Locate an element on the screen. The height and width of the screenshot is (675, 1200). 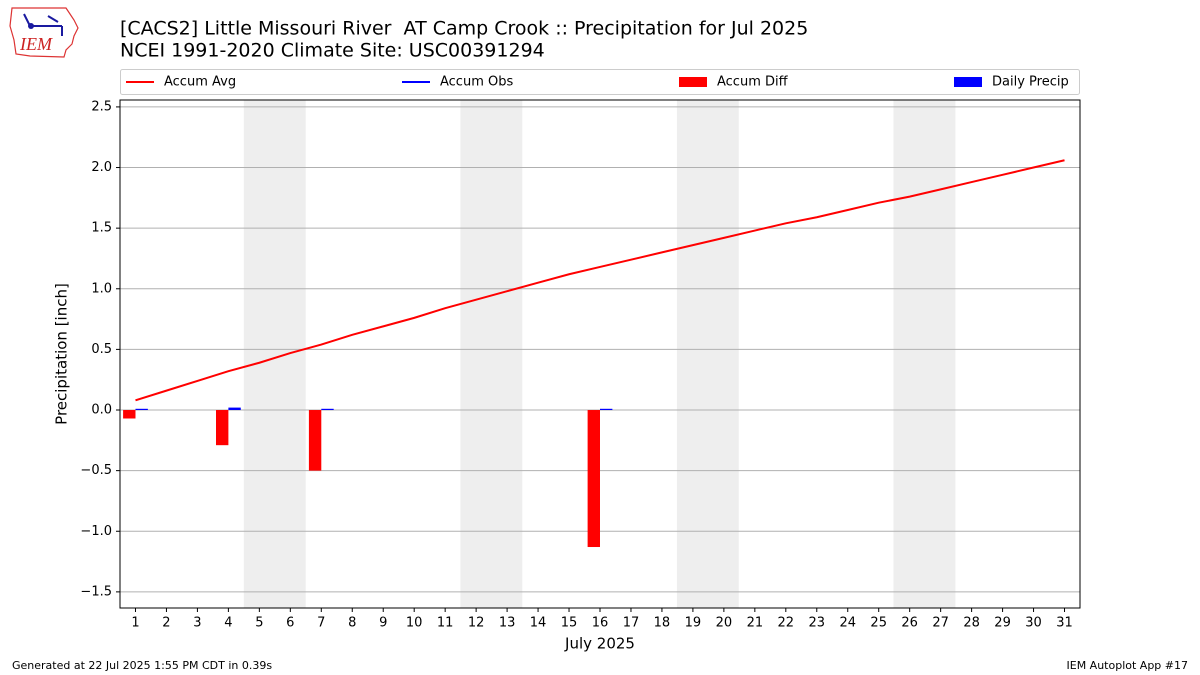
logo-text: IEM is located at coordinates (36, 44).